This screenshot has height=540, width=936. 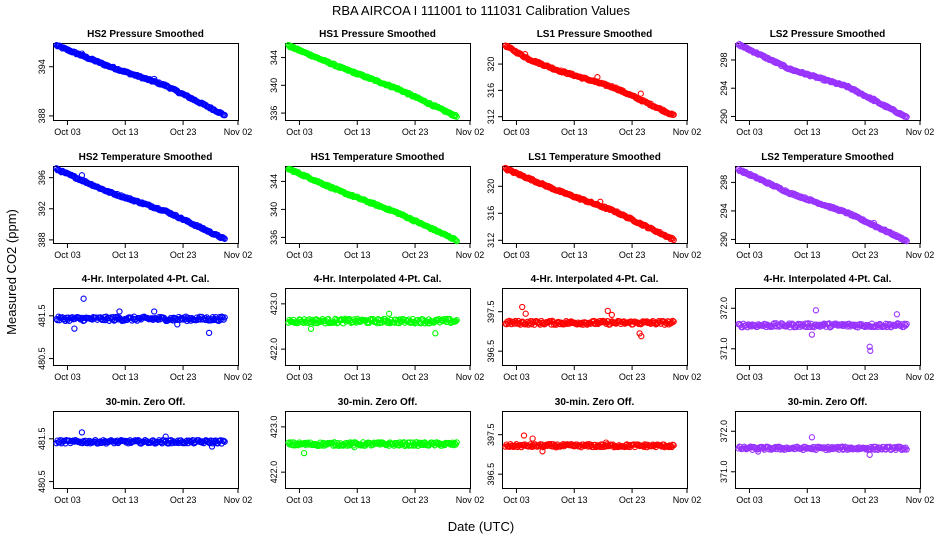 I want to click on panel-title: 30-min. Zero Off., so click(x=828, y=402).